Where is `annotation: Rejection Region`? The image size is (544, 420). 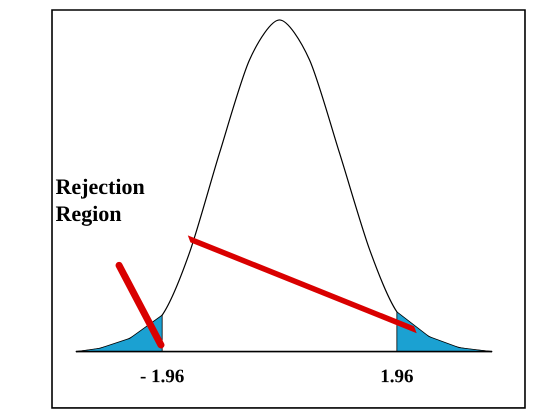 annotation: Rejection Region is located at coordinates (100, 202).